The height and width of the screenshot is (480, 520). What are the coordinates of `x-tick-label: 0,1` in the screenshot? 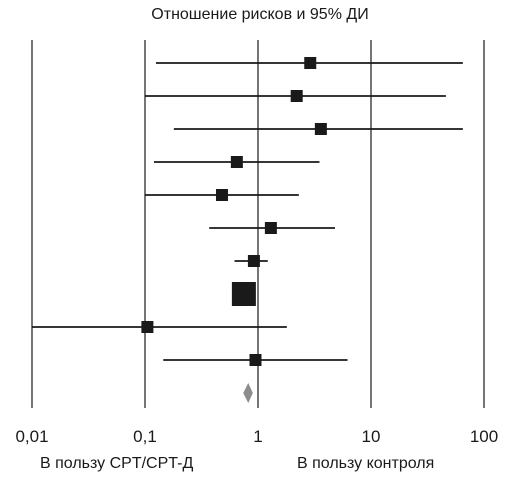 It's located at (145, 436).